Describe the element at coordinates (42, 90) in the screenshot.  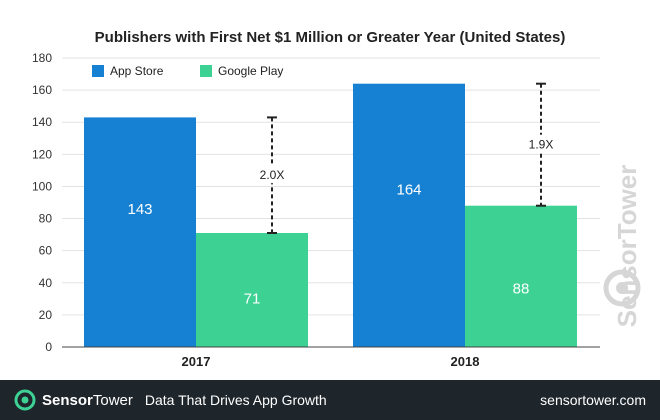
I see `y-tick-label: 160` at that location.